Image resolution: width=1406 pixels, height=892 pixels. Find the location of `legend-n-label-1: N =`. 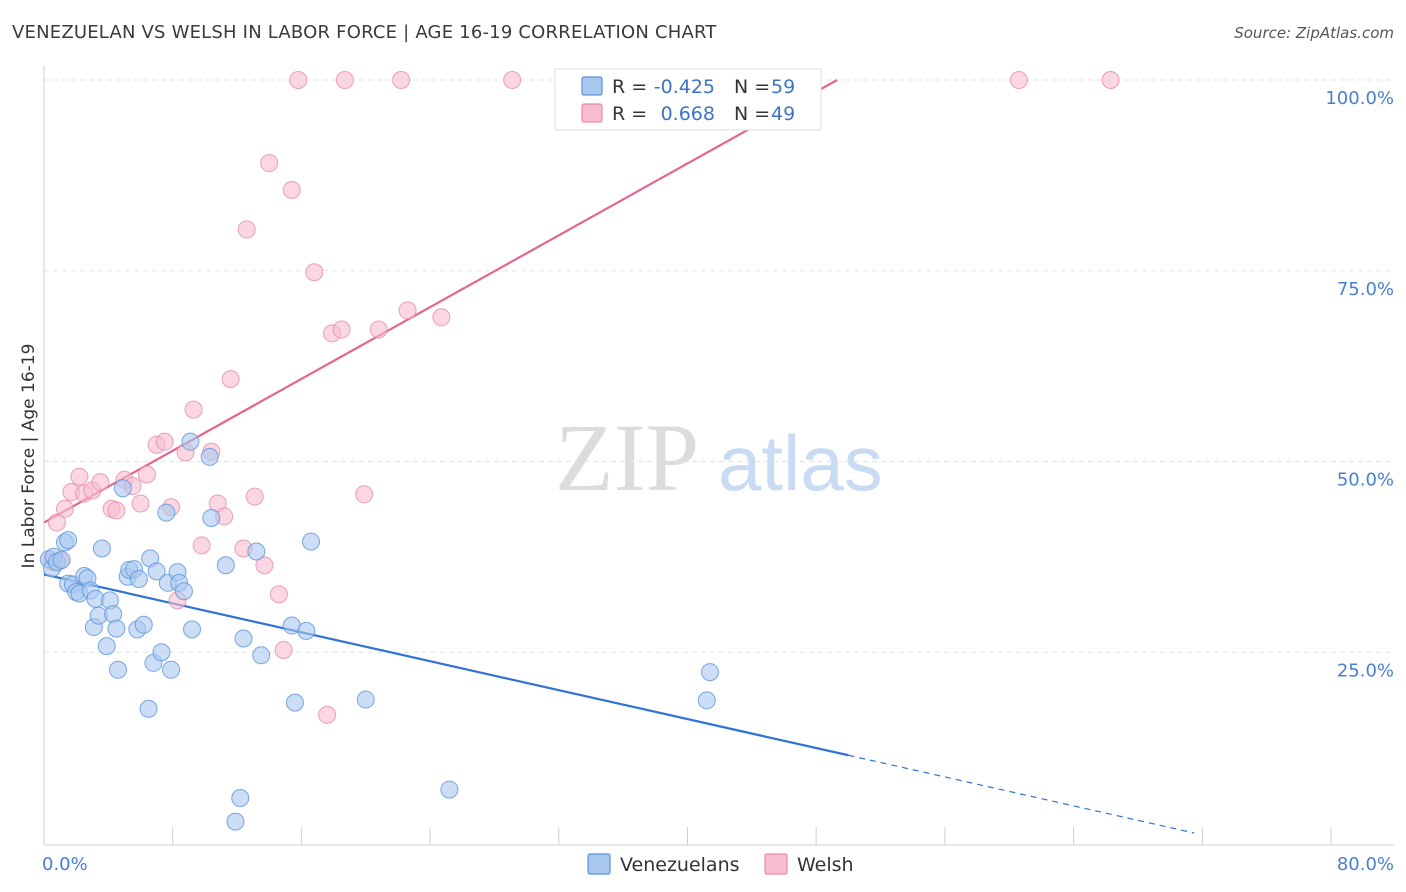

legend-n-label-1: N = is located at coordinates (752, 87).